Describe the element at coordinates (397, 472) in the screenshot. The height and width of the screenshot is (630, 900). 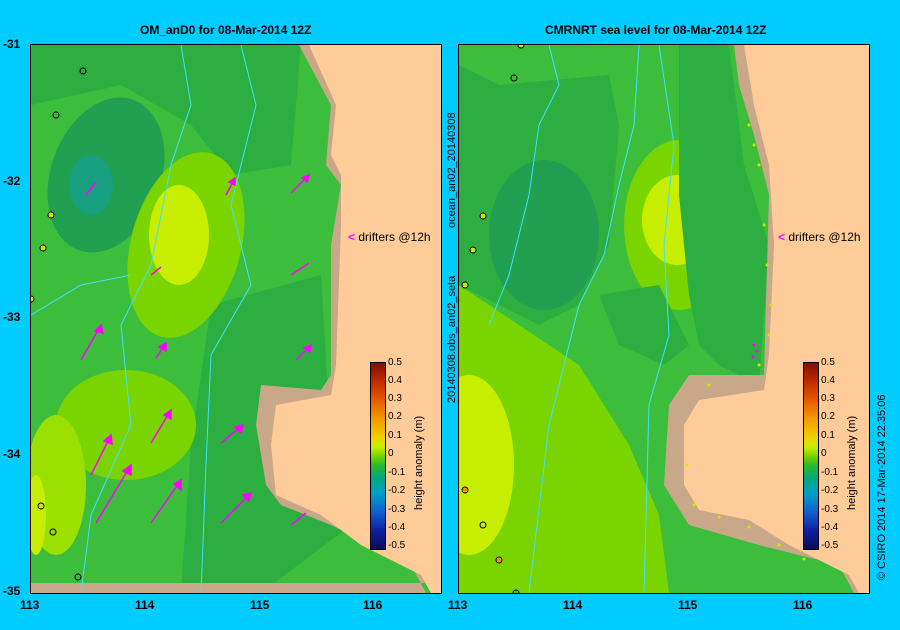
I see `left-cb-tick: -0.1` at that location.